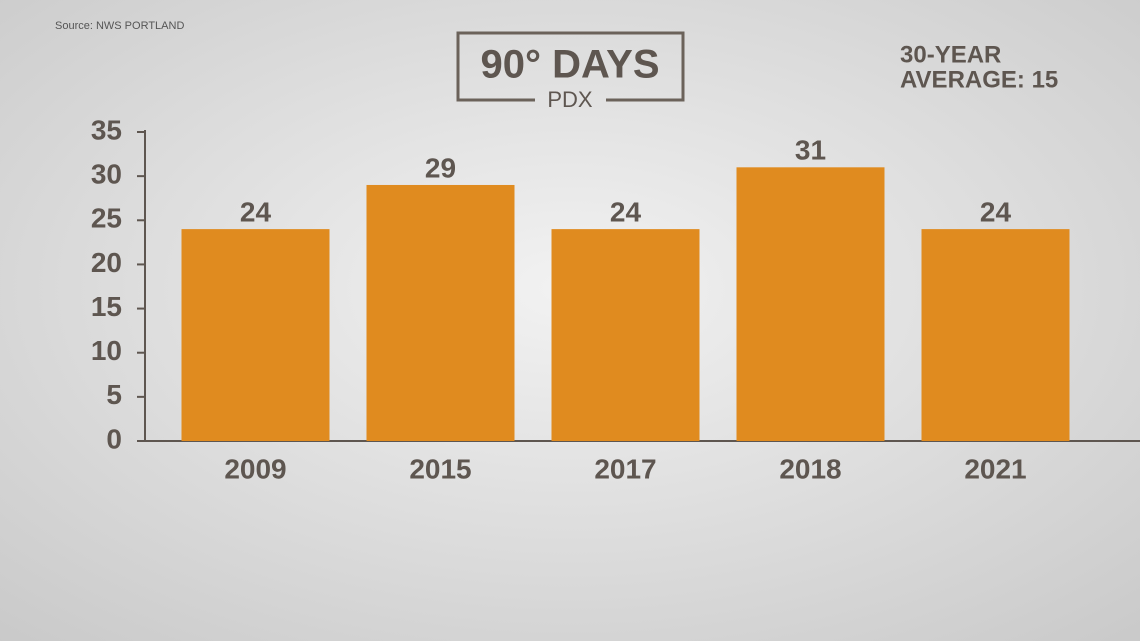 This screenshot has width=1140, height=641. What do you see at coordinates (119, 26) in the screenshot?
I see `source: Source: NWS PORTLAND` at bounding box center [119, 26].